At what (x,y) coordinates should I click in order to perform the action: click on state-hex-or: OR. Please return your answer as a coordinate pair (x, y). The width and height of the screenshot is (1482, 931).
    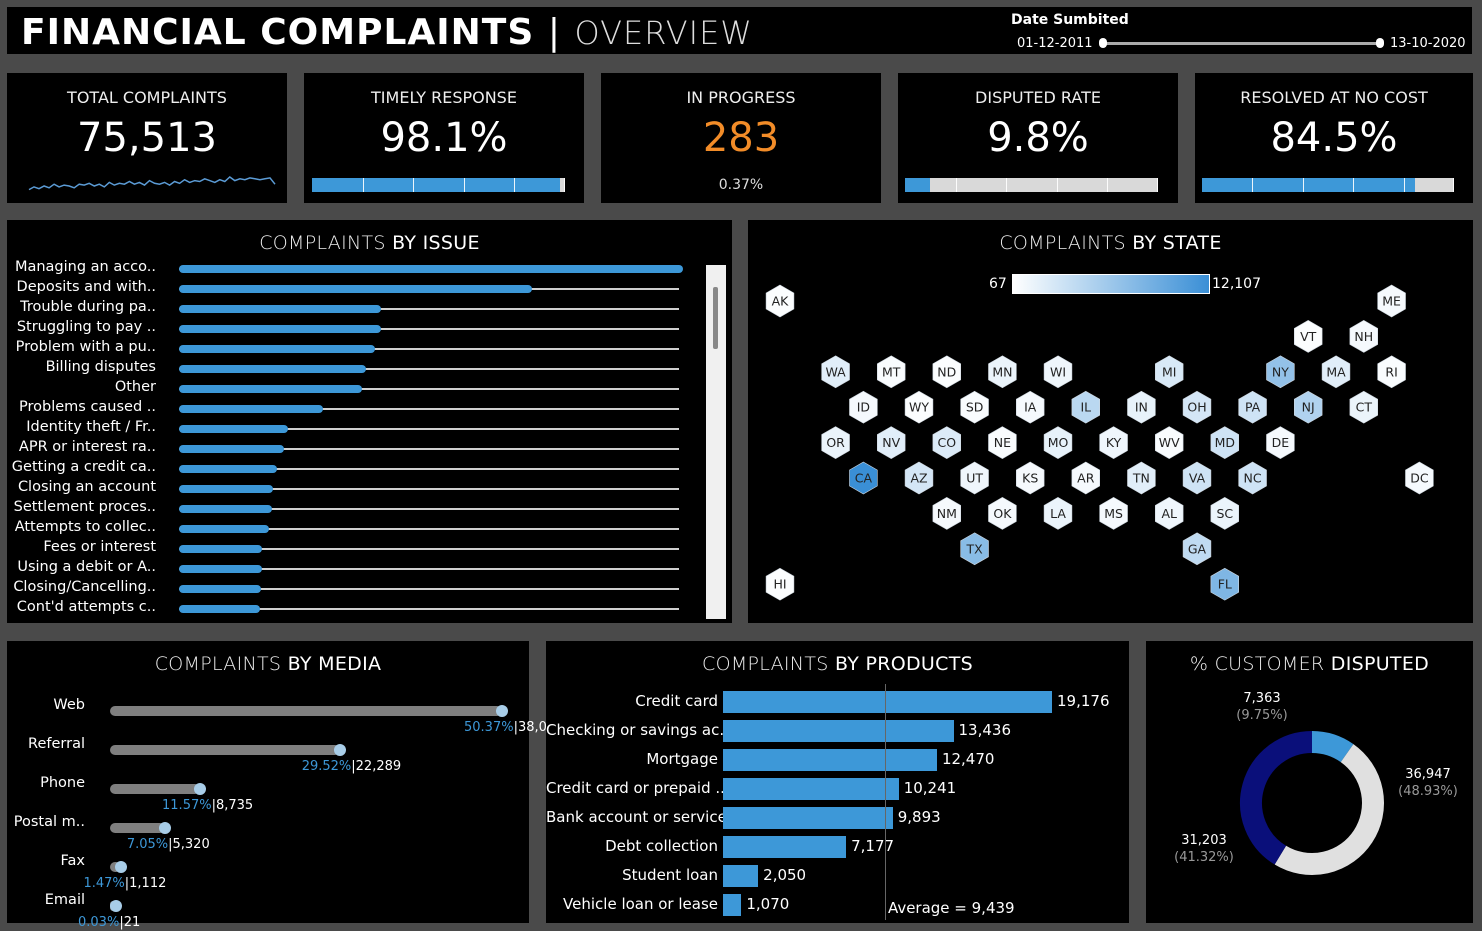
    Looking at the image, I should click on (835, 442).